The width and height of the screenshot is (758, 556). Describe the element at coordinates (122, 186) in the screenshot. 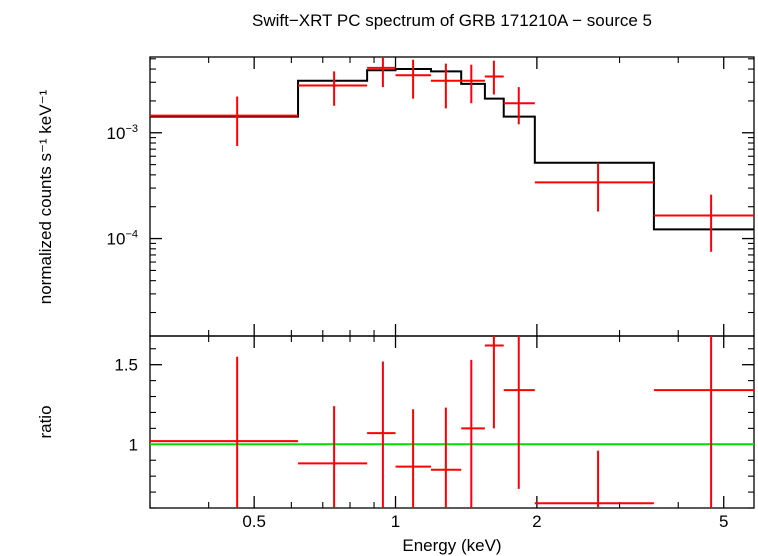

I see `top-y-tick-labels: 10⁻³ 10⁻⁴` at that location.